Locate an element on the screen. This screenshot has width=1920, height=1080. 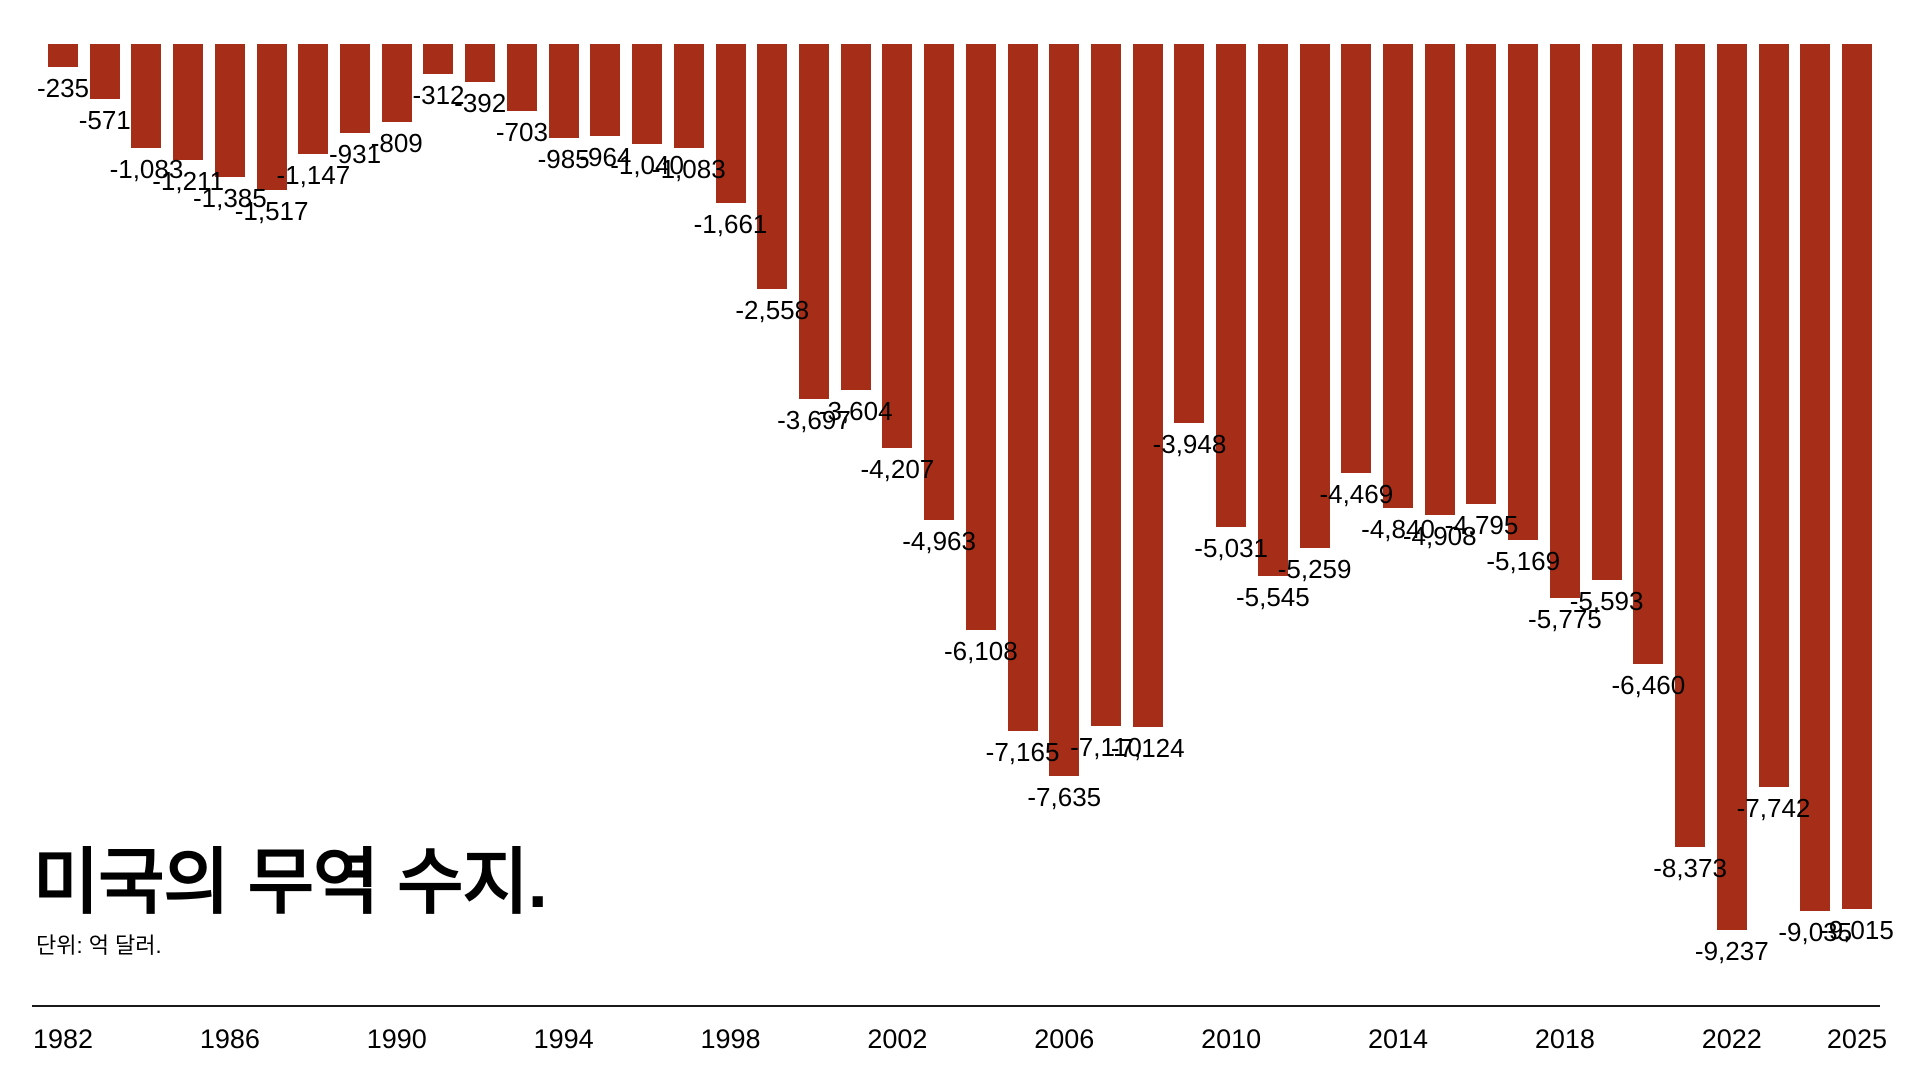
bar-1993 is located at coordinates (521, 77).